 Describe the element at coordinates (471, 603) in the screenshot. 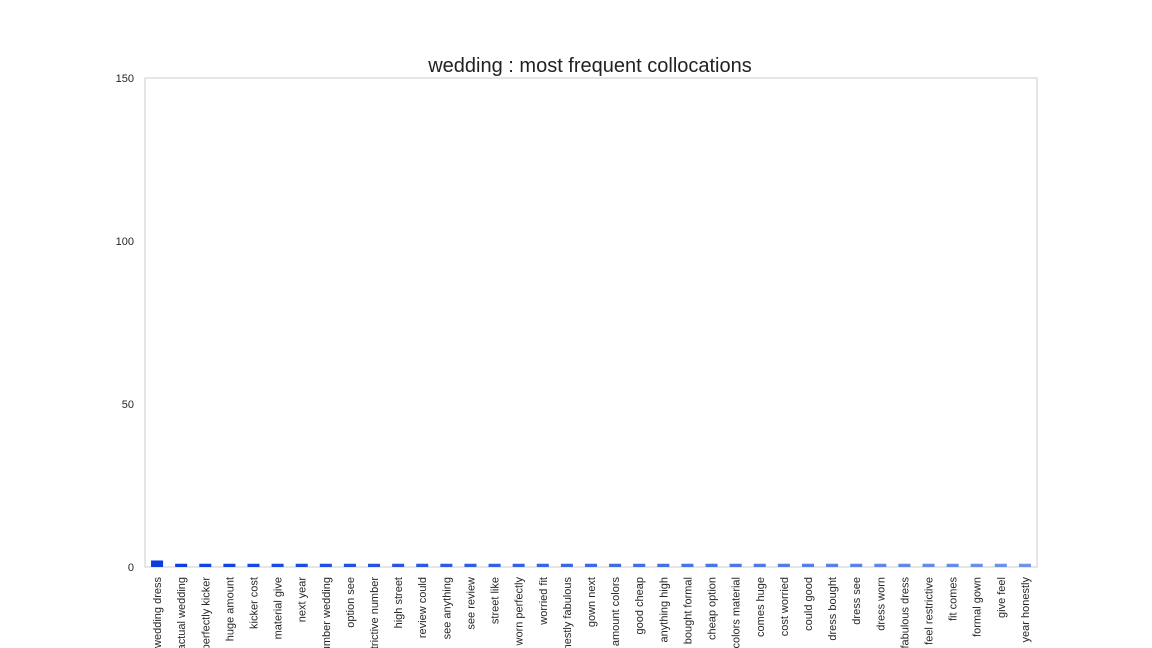

I see `x-tick-label: see review` at that location.